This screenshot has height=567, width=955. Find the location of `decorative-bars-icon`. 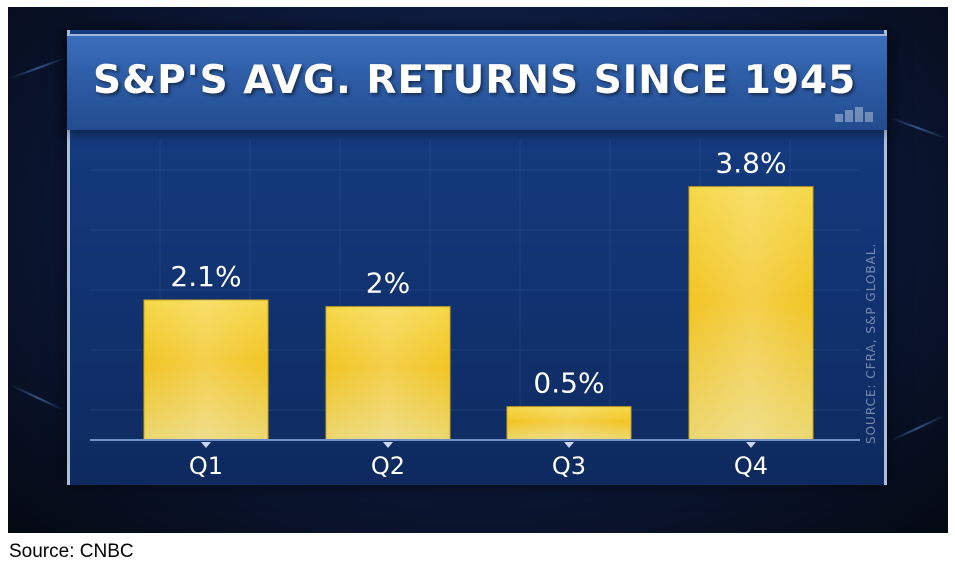

decorative-bars-icon is located at coordinates (854, 114).